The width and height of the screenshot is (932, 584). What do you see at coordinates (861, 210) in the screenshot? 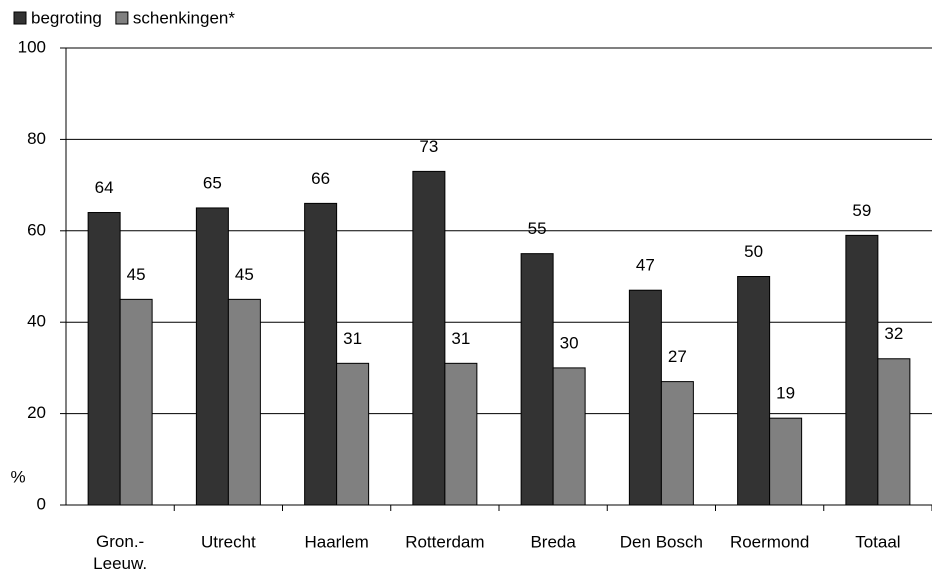
I see `data-label: 59` at bounding box center [861, 210].